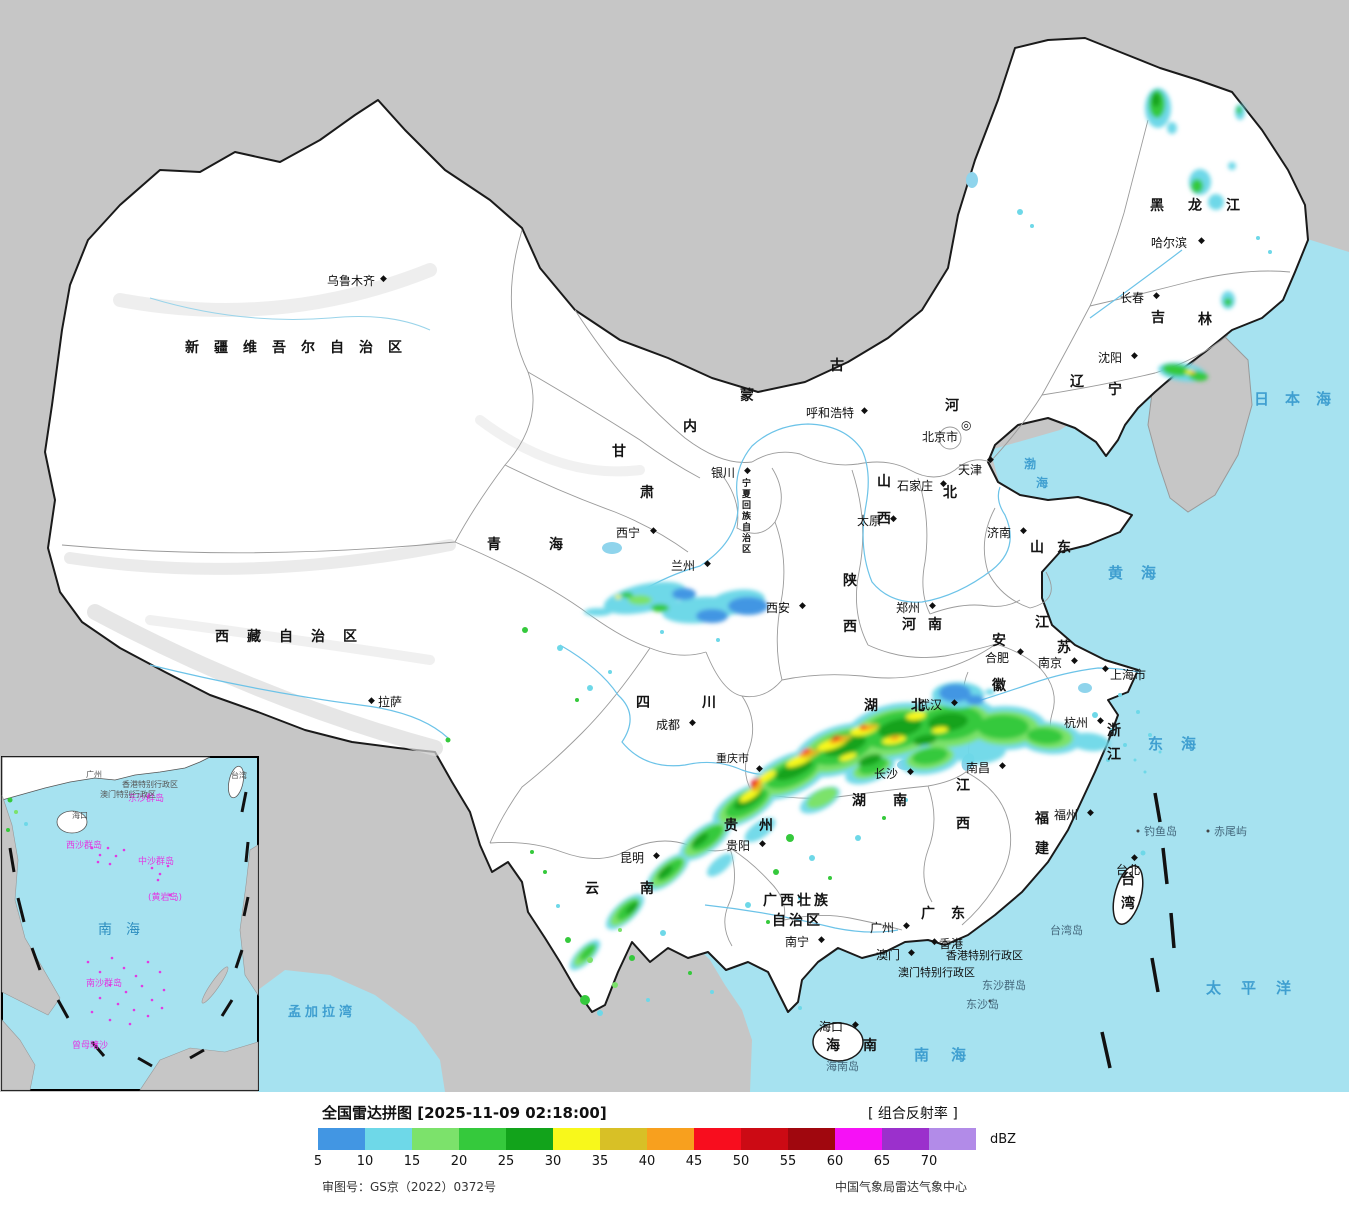 The image size is (1349, 1208). I want to click on city-label-长春: 长春, so click(1132, 298).